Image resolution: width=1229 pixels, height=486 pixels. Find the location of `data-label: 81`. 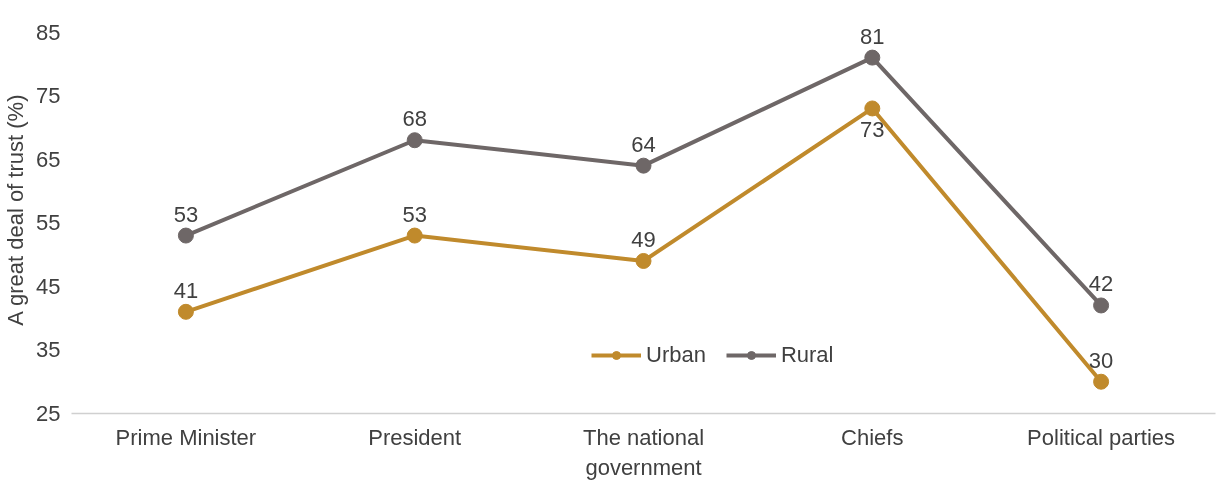

data-label: 81 is located at coordinates (872, 36).